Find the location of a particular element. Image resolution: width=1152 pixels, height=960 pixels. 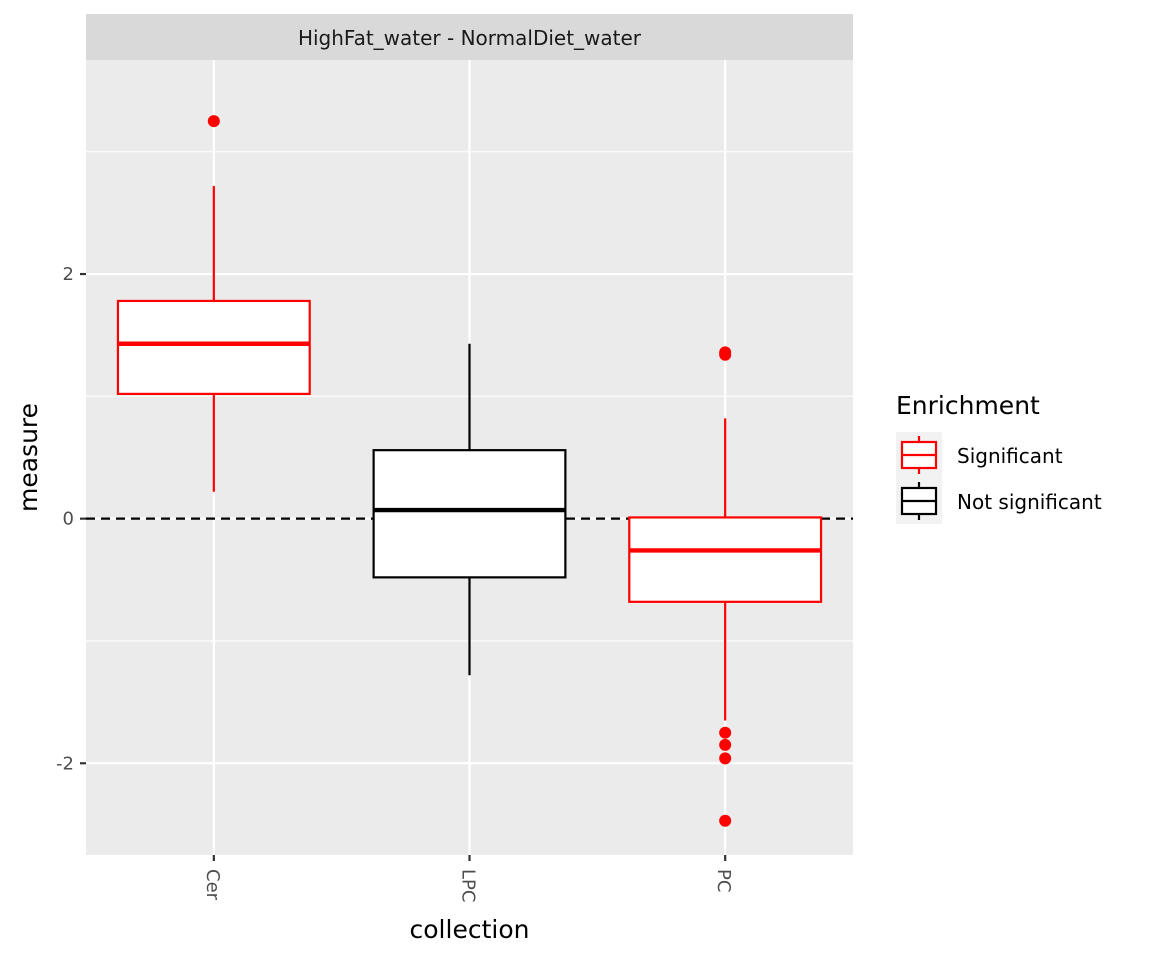

y-tick-label: 2 is located at coordinates (68, 274).